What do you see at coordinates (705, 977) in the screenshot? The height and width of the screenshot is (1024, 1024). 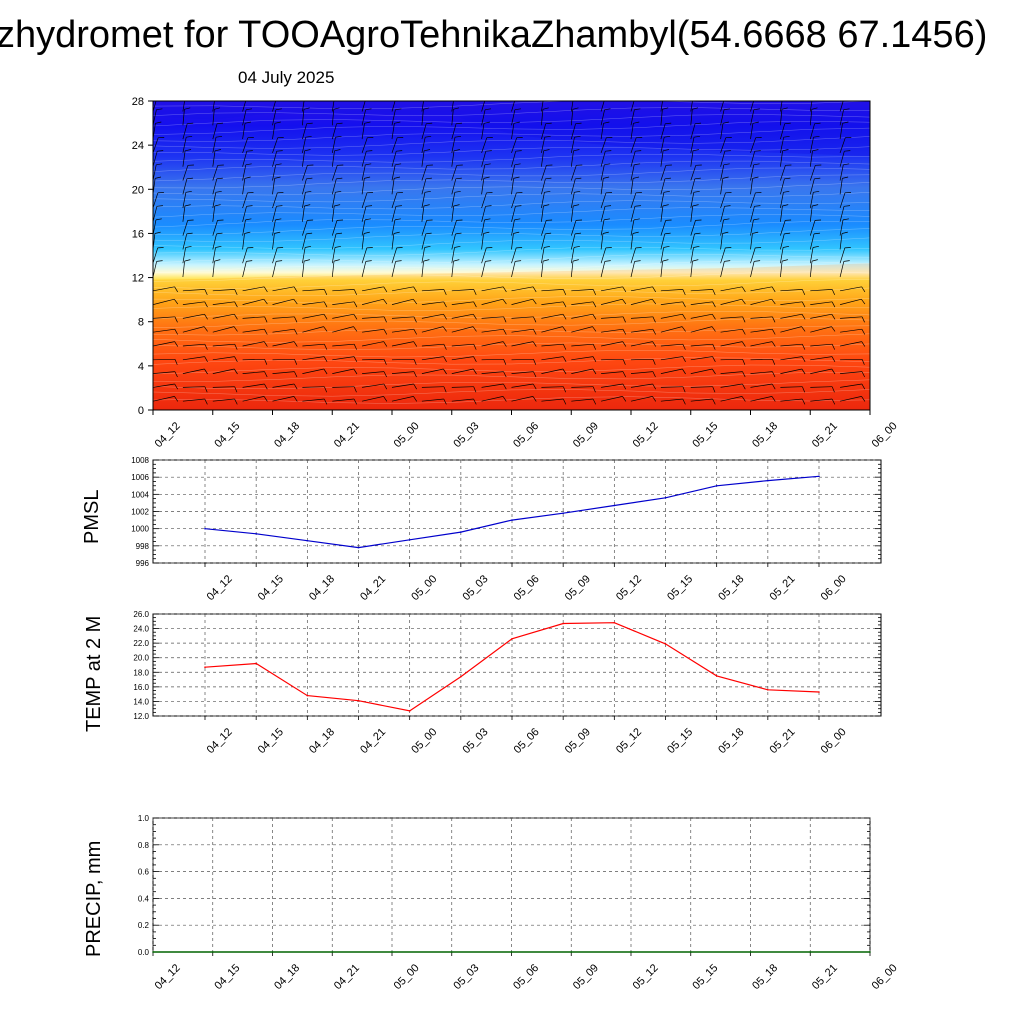 I see `x-tick-label: 05_15` at bounding box center [705, 977].